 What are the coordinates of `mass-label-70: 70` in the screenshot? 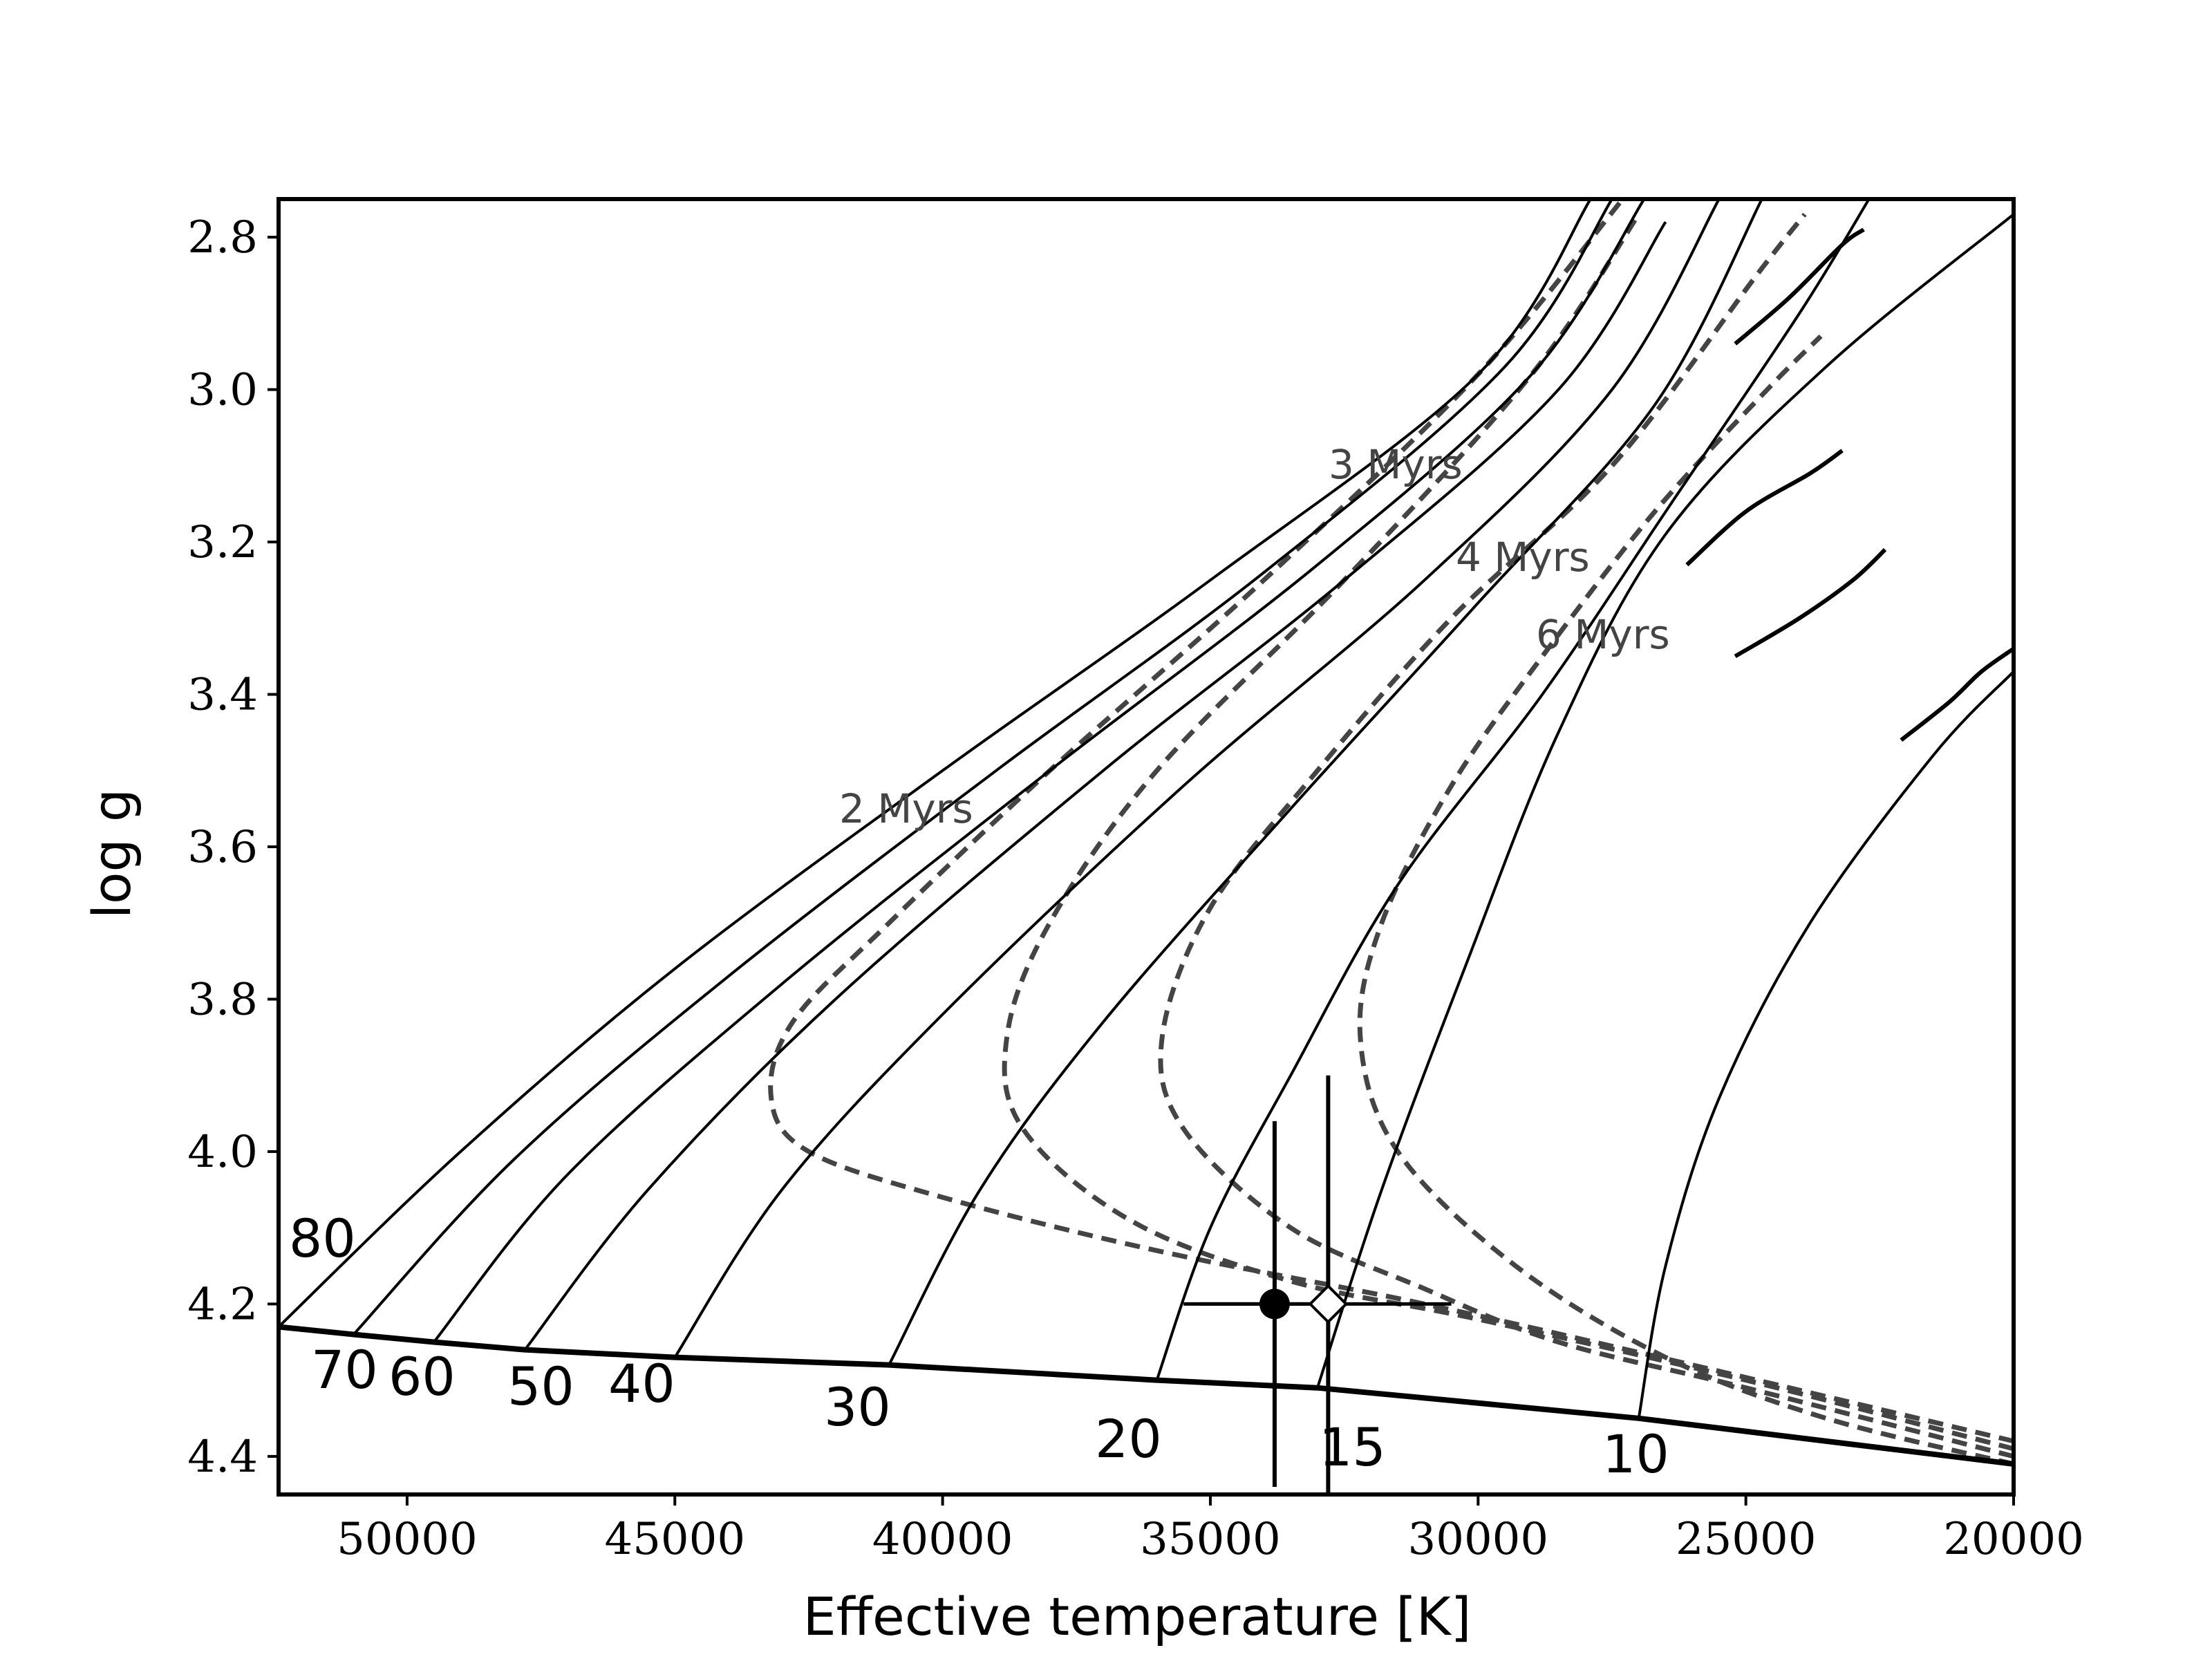 It's located at (344, 1370).